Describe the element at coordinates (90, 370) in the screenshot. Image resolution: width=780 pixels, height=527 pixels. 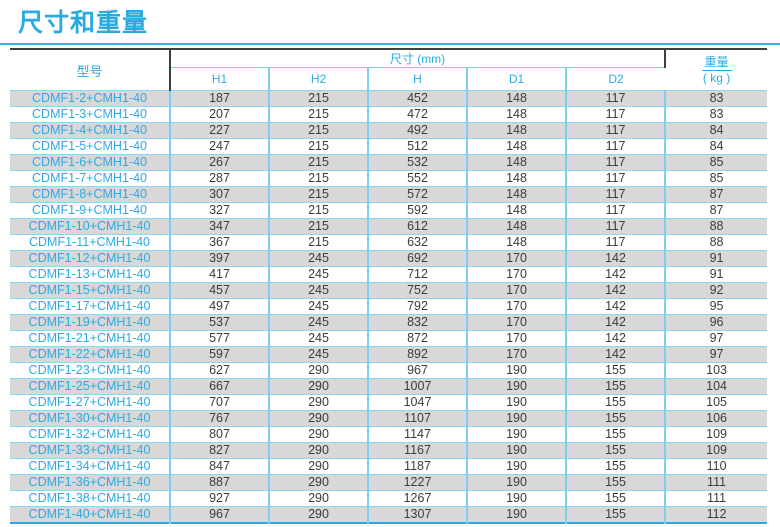
I see `model-cell: CDMF1-23+CMH1-40` at that location.